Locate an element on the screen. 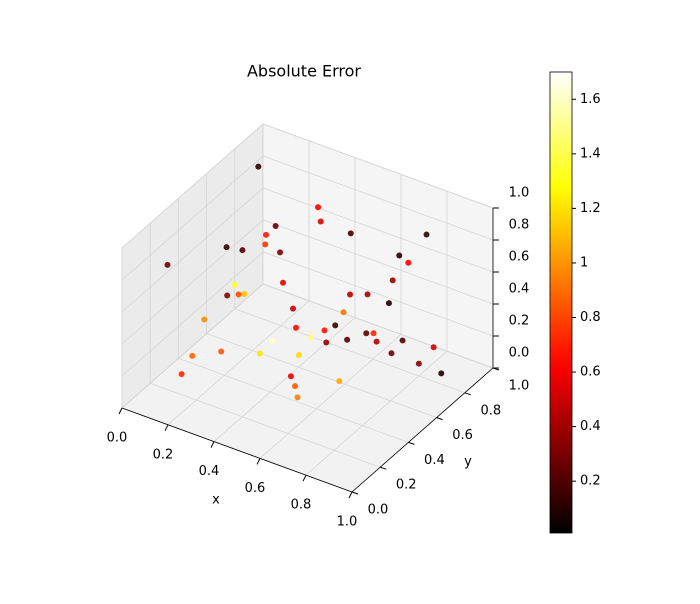 The height and width of the screenshot is (604, 700). x-tick-label: 0.6 is located at coordinates (255, 488).